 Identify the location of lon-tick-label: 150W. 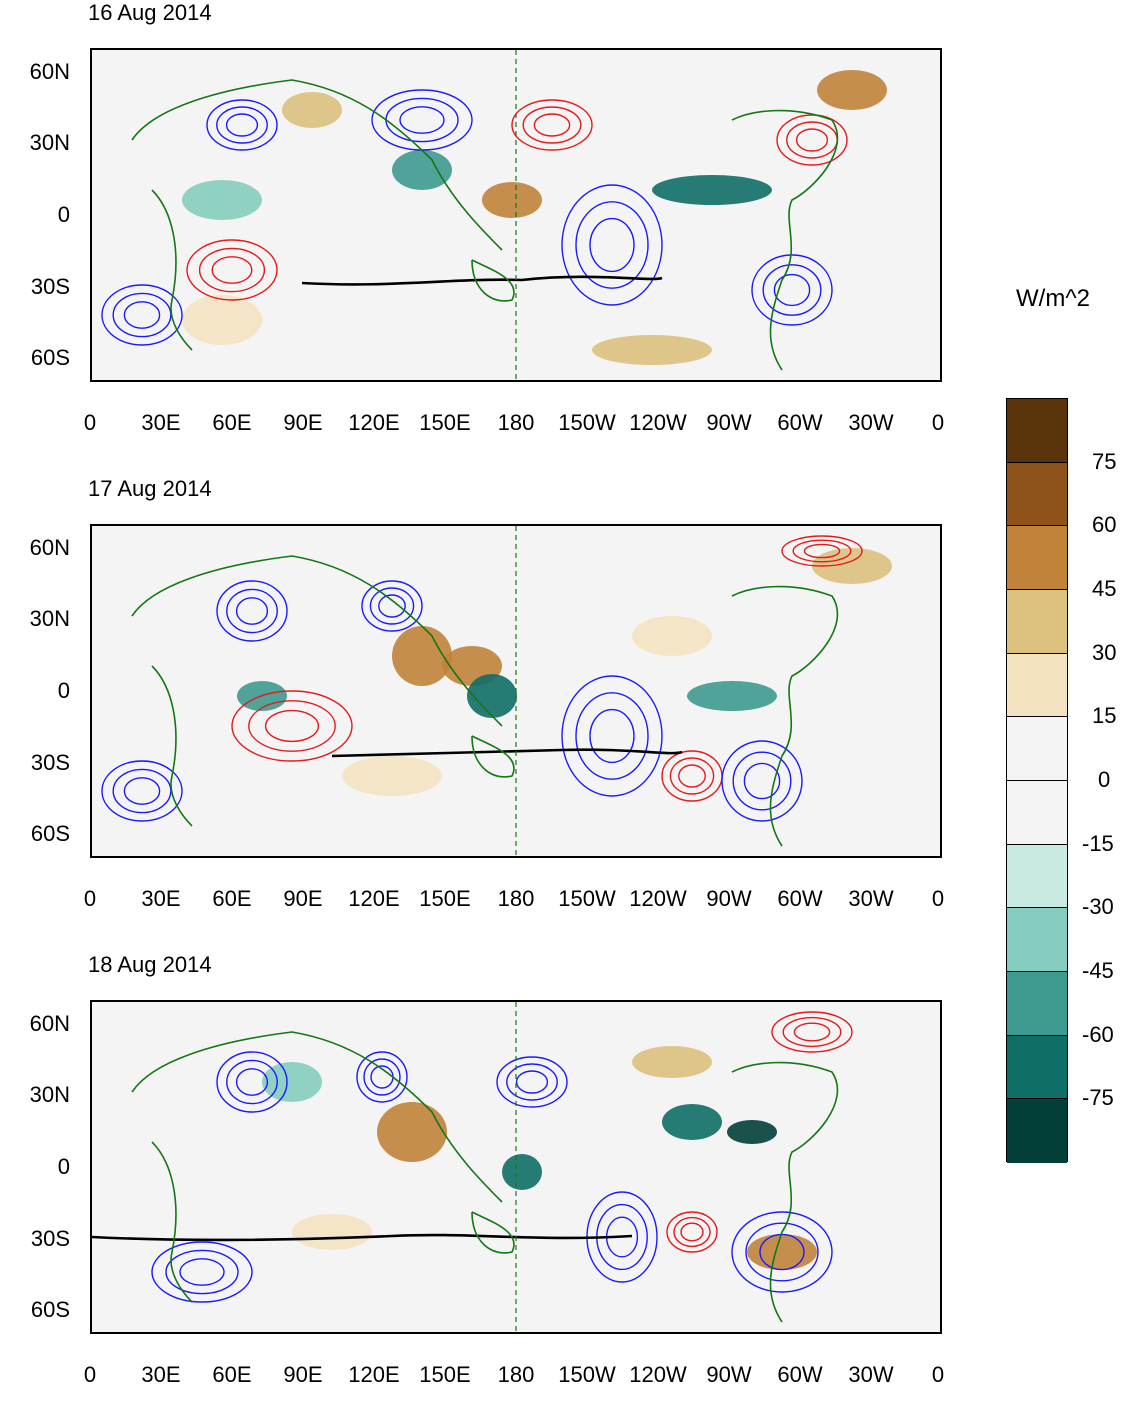
(587, 898).